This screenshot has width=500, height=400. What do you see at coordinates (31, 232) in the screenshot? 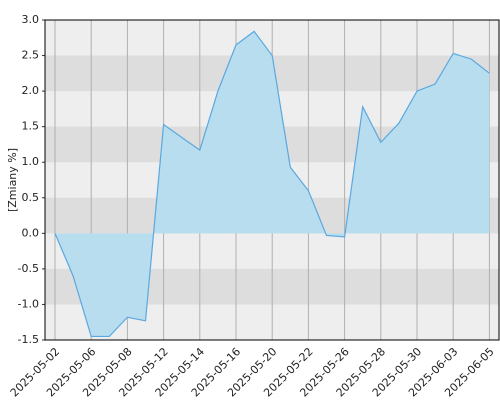
I see `y-tick-label: 0.0` at bounding box center [31, 232].